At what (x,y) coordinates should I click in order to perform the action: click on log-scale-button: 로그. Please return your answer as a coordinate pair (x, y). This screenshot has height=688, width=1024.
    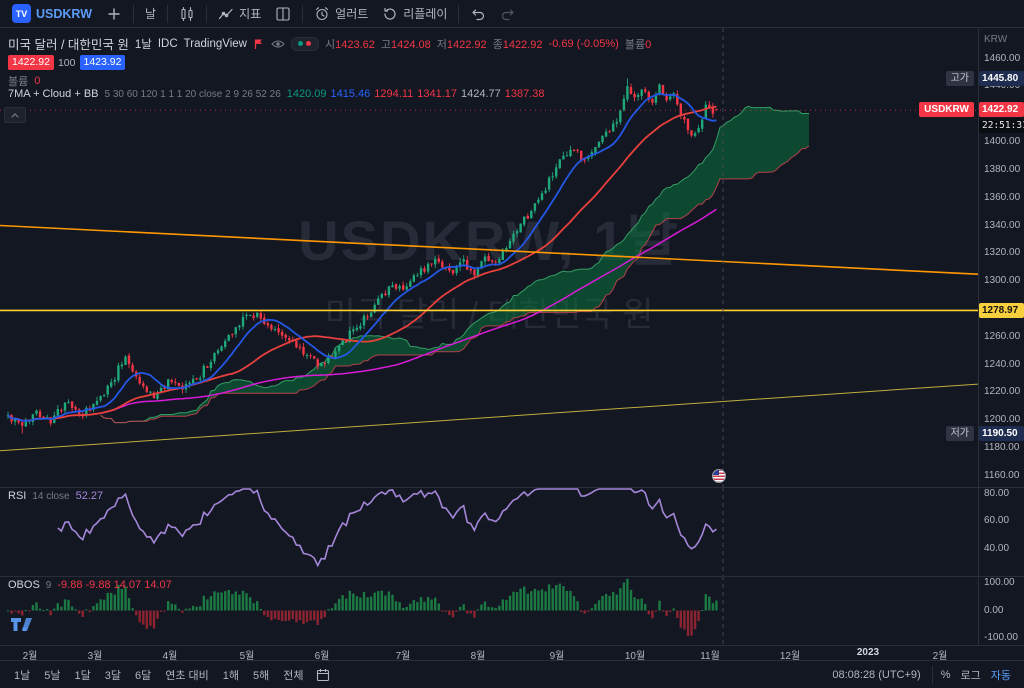
    Looking at the image, I should click on (970, 675).